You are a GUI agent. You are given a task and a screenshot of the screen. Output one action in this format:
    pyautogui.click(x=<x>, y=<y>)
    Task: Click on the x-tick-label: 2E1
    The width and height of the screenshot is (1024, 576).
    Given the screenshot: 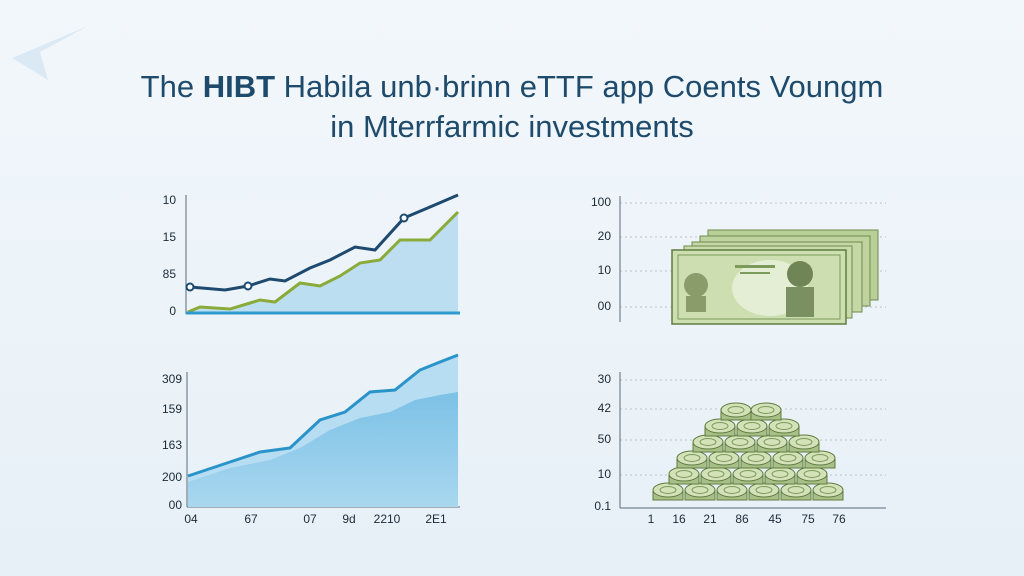 What is the action you would take?
    pyautogui.click(x=436, y=519)
    